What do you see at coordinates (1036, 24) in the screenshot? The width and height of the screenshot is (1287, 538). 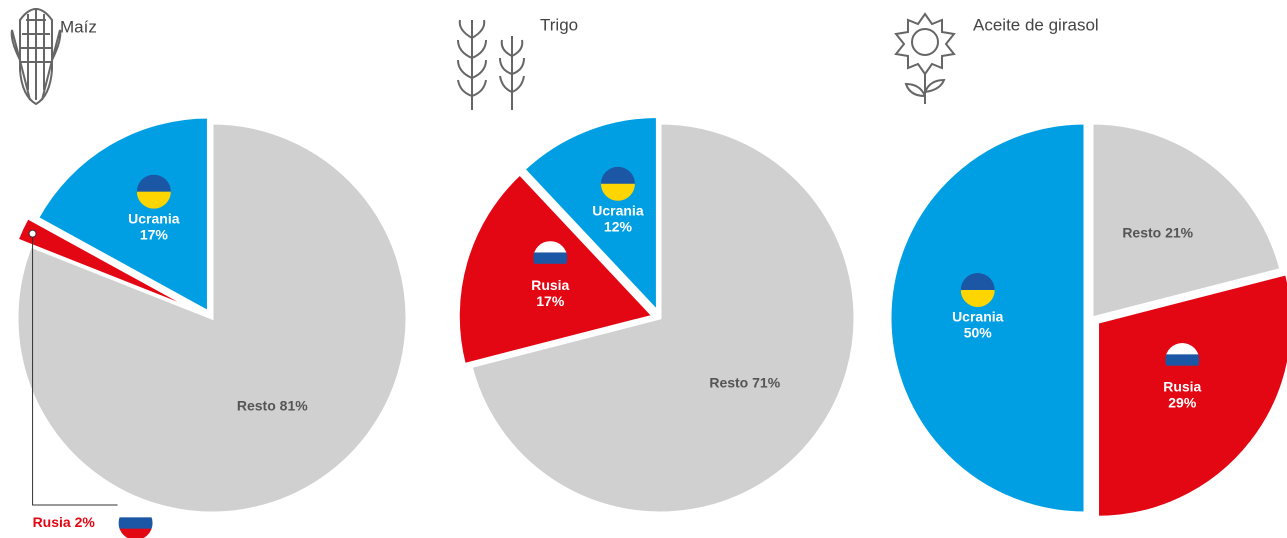 I see `chart-title: Aceite de girasol` at bounding box center [1036, 24].